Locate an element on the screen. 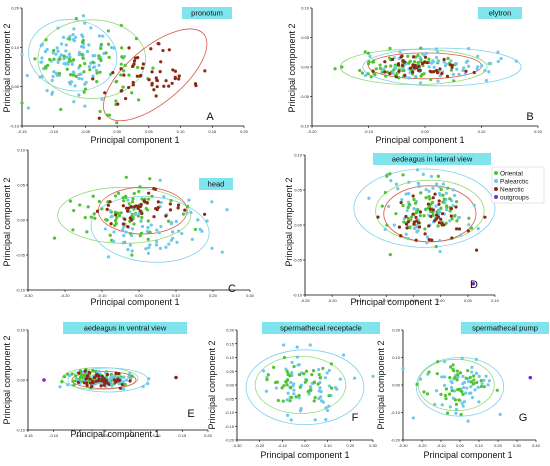 The image size is (550, 466). x-tick-label-E: 0.20 is located at coordinates (208, 435).